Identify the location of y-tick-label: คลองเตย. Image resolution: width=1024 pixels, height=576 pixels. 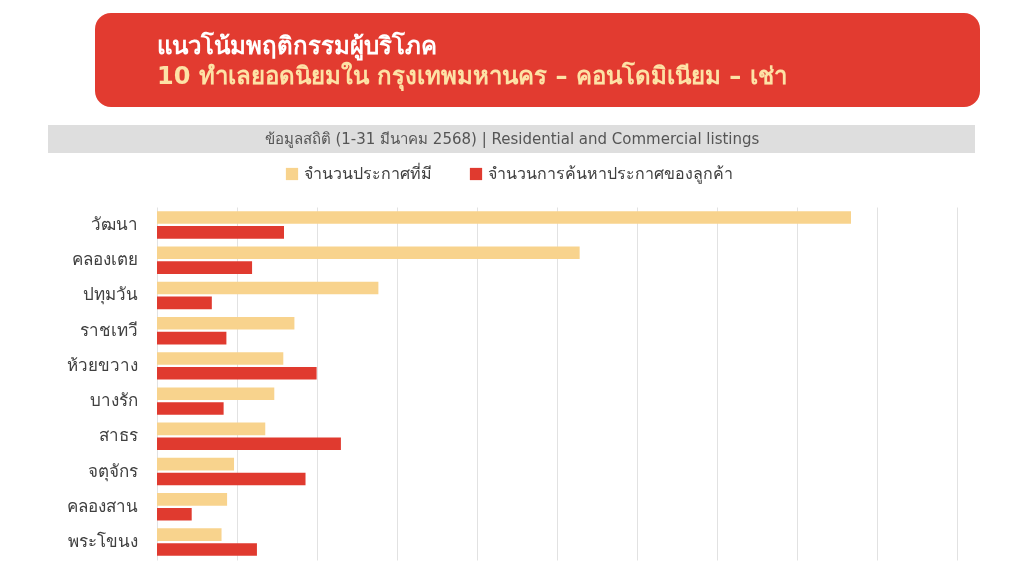
(104, 259).